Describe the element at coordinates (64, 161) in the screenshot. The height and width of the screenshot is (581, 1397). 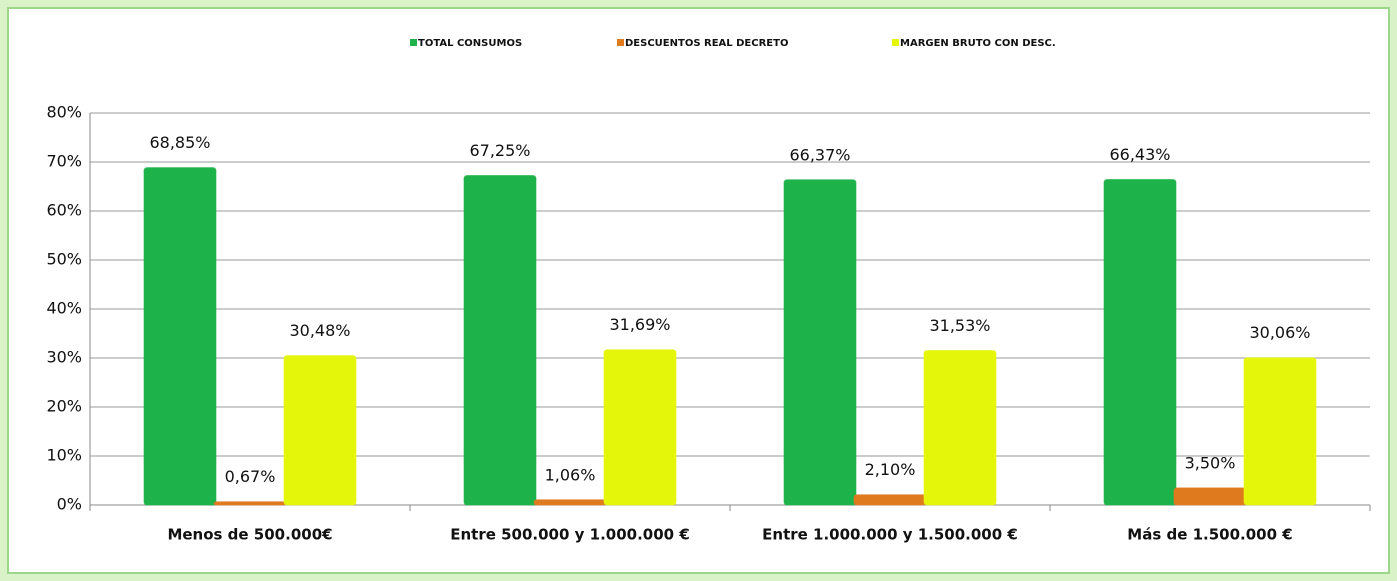
I see `y-tick-label: 70%` at that location.